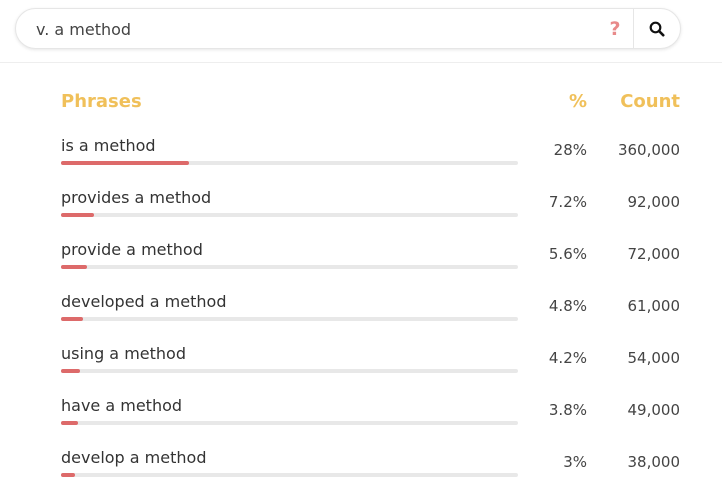 The width and height of the screenshot is (722, 500). I want to click on search-icon, so click(657, 29).